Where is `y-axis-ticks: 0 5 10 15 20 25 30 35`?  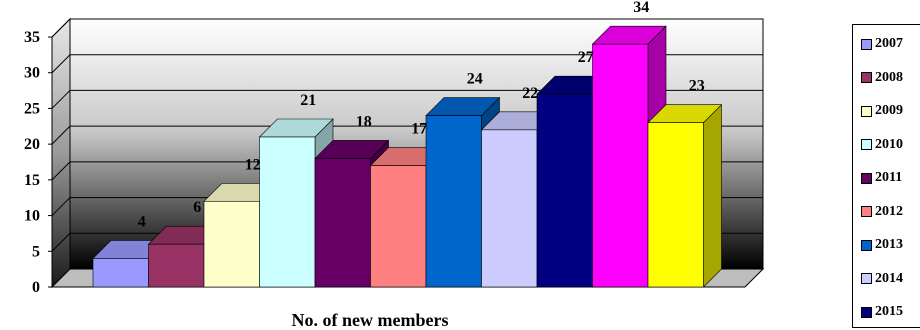
y-axis-ticks: 0 5 10 15 20 25 30 35 is located at coordinates (38, 162).